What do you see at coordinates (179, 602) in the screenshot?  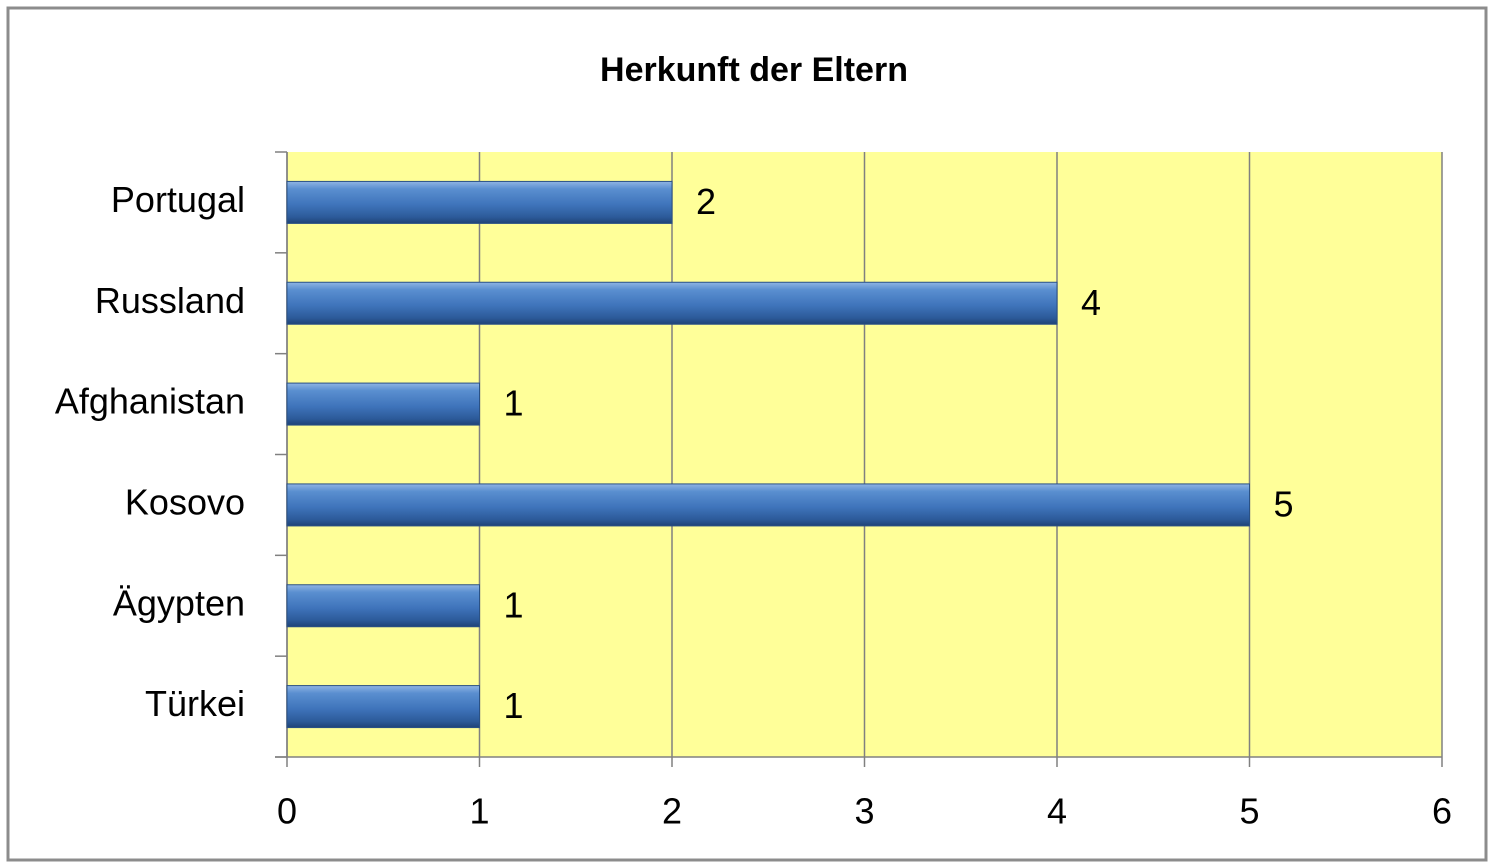 I see `y-tick-label: Ägypten` at bounding box center [179, 602].